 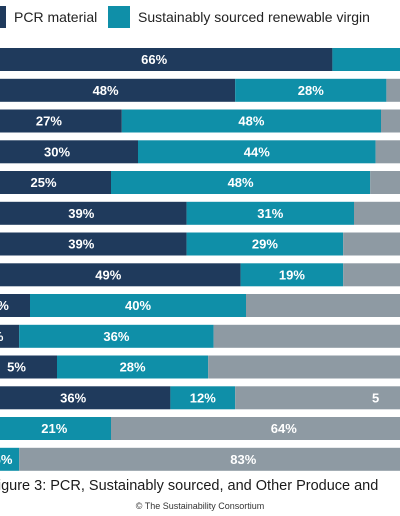 I want to click on bar-segment-row14-s3, so click(x=209, y=459).